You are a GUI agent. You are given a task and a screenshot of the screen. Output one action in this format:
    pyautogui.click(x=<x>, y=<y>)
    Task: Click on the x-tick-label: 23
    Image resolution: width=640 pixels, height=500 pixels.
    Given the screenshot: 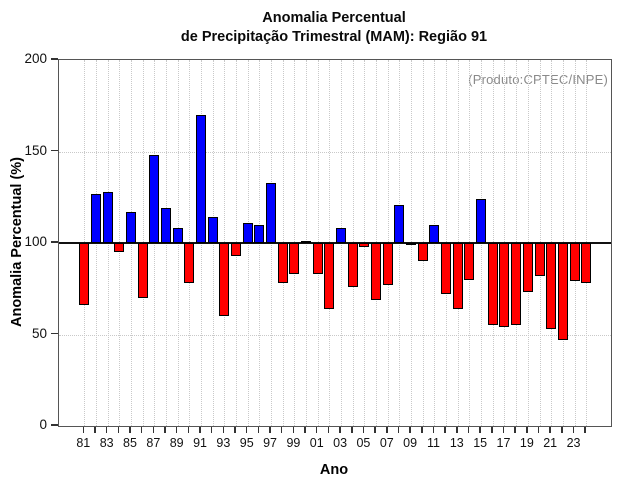 What is the action you would take?
    pyautogui.click(x=573, y=443)
    